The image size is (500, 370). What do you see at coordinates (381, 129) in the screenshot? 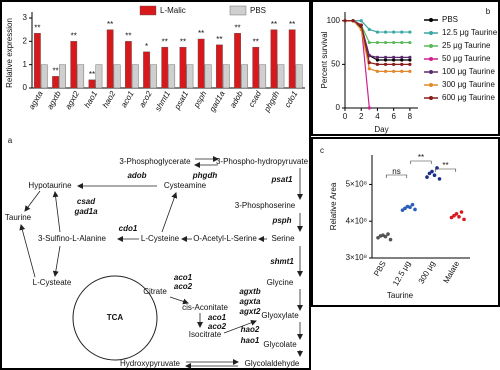
I see `x-axis-label: Day` at bounding box center [381, 129].